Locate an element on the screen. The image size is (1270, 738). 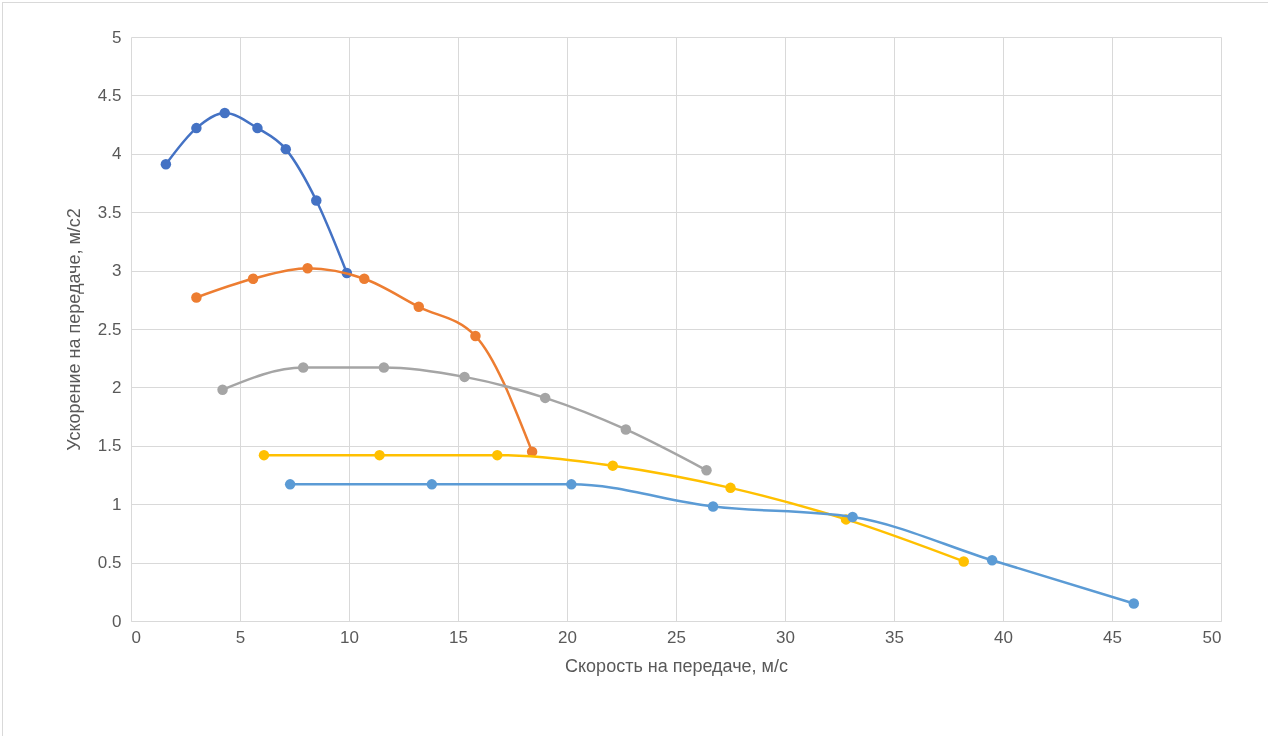
y-tick-label: 0.5 is located at coordinates (109, 563).